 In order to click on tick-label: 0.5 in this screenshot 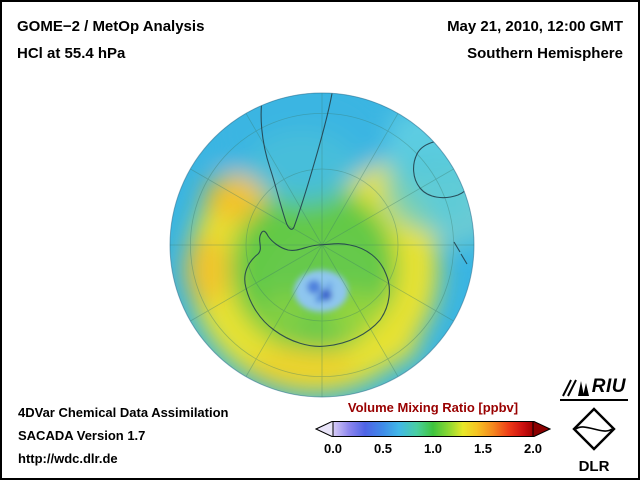, I will do `click(383, 448)`.